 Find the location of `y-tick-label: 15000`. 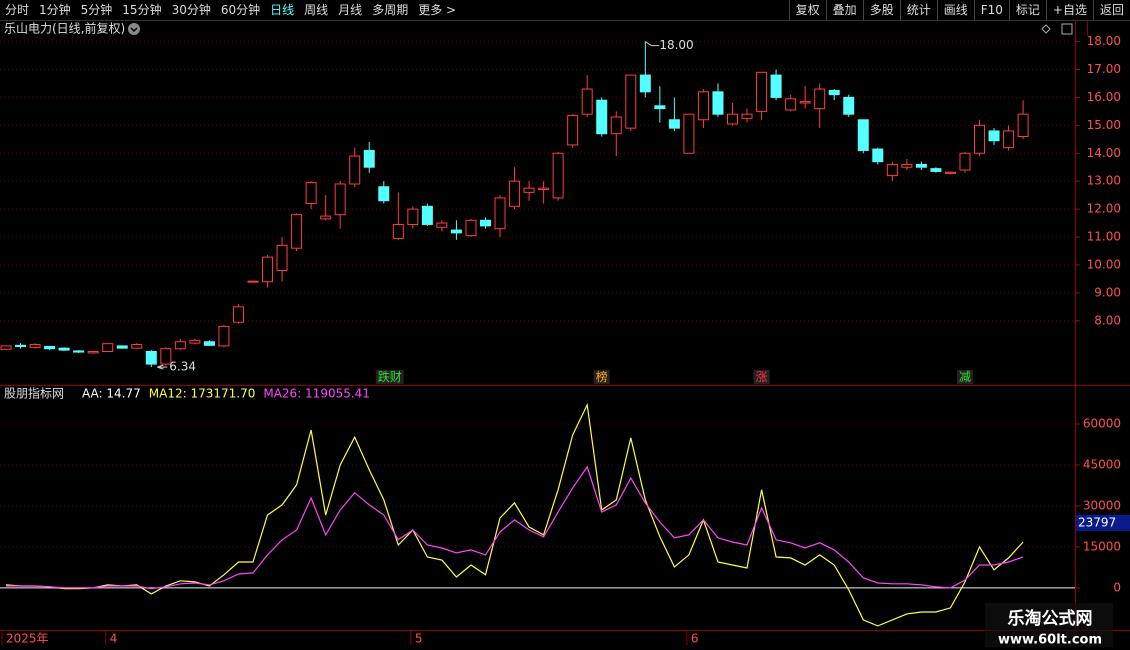

y-tick-label: 15000 is located at coordinates (1102, 546).